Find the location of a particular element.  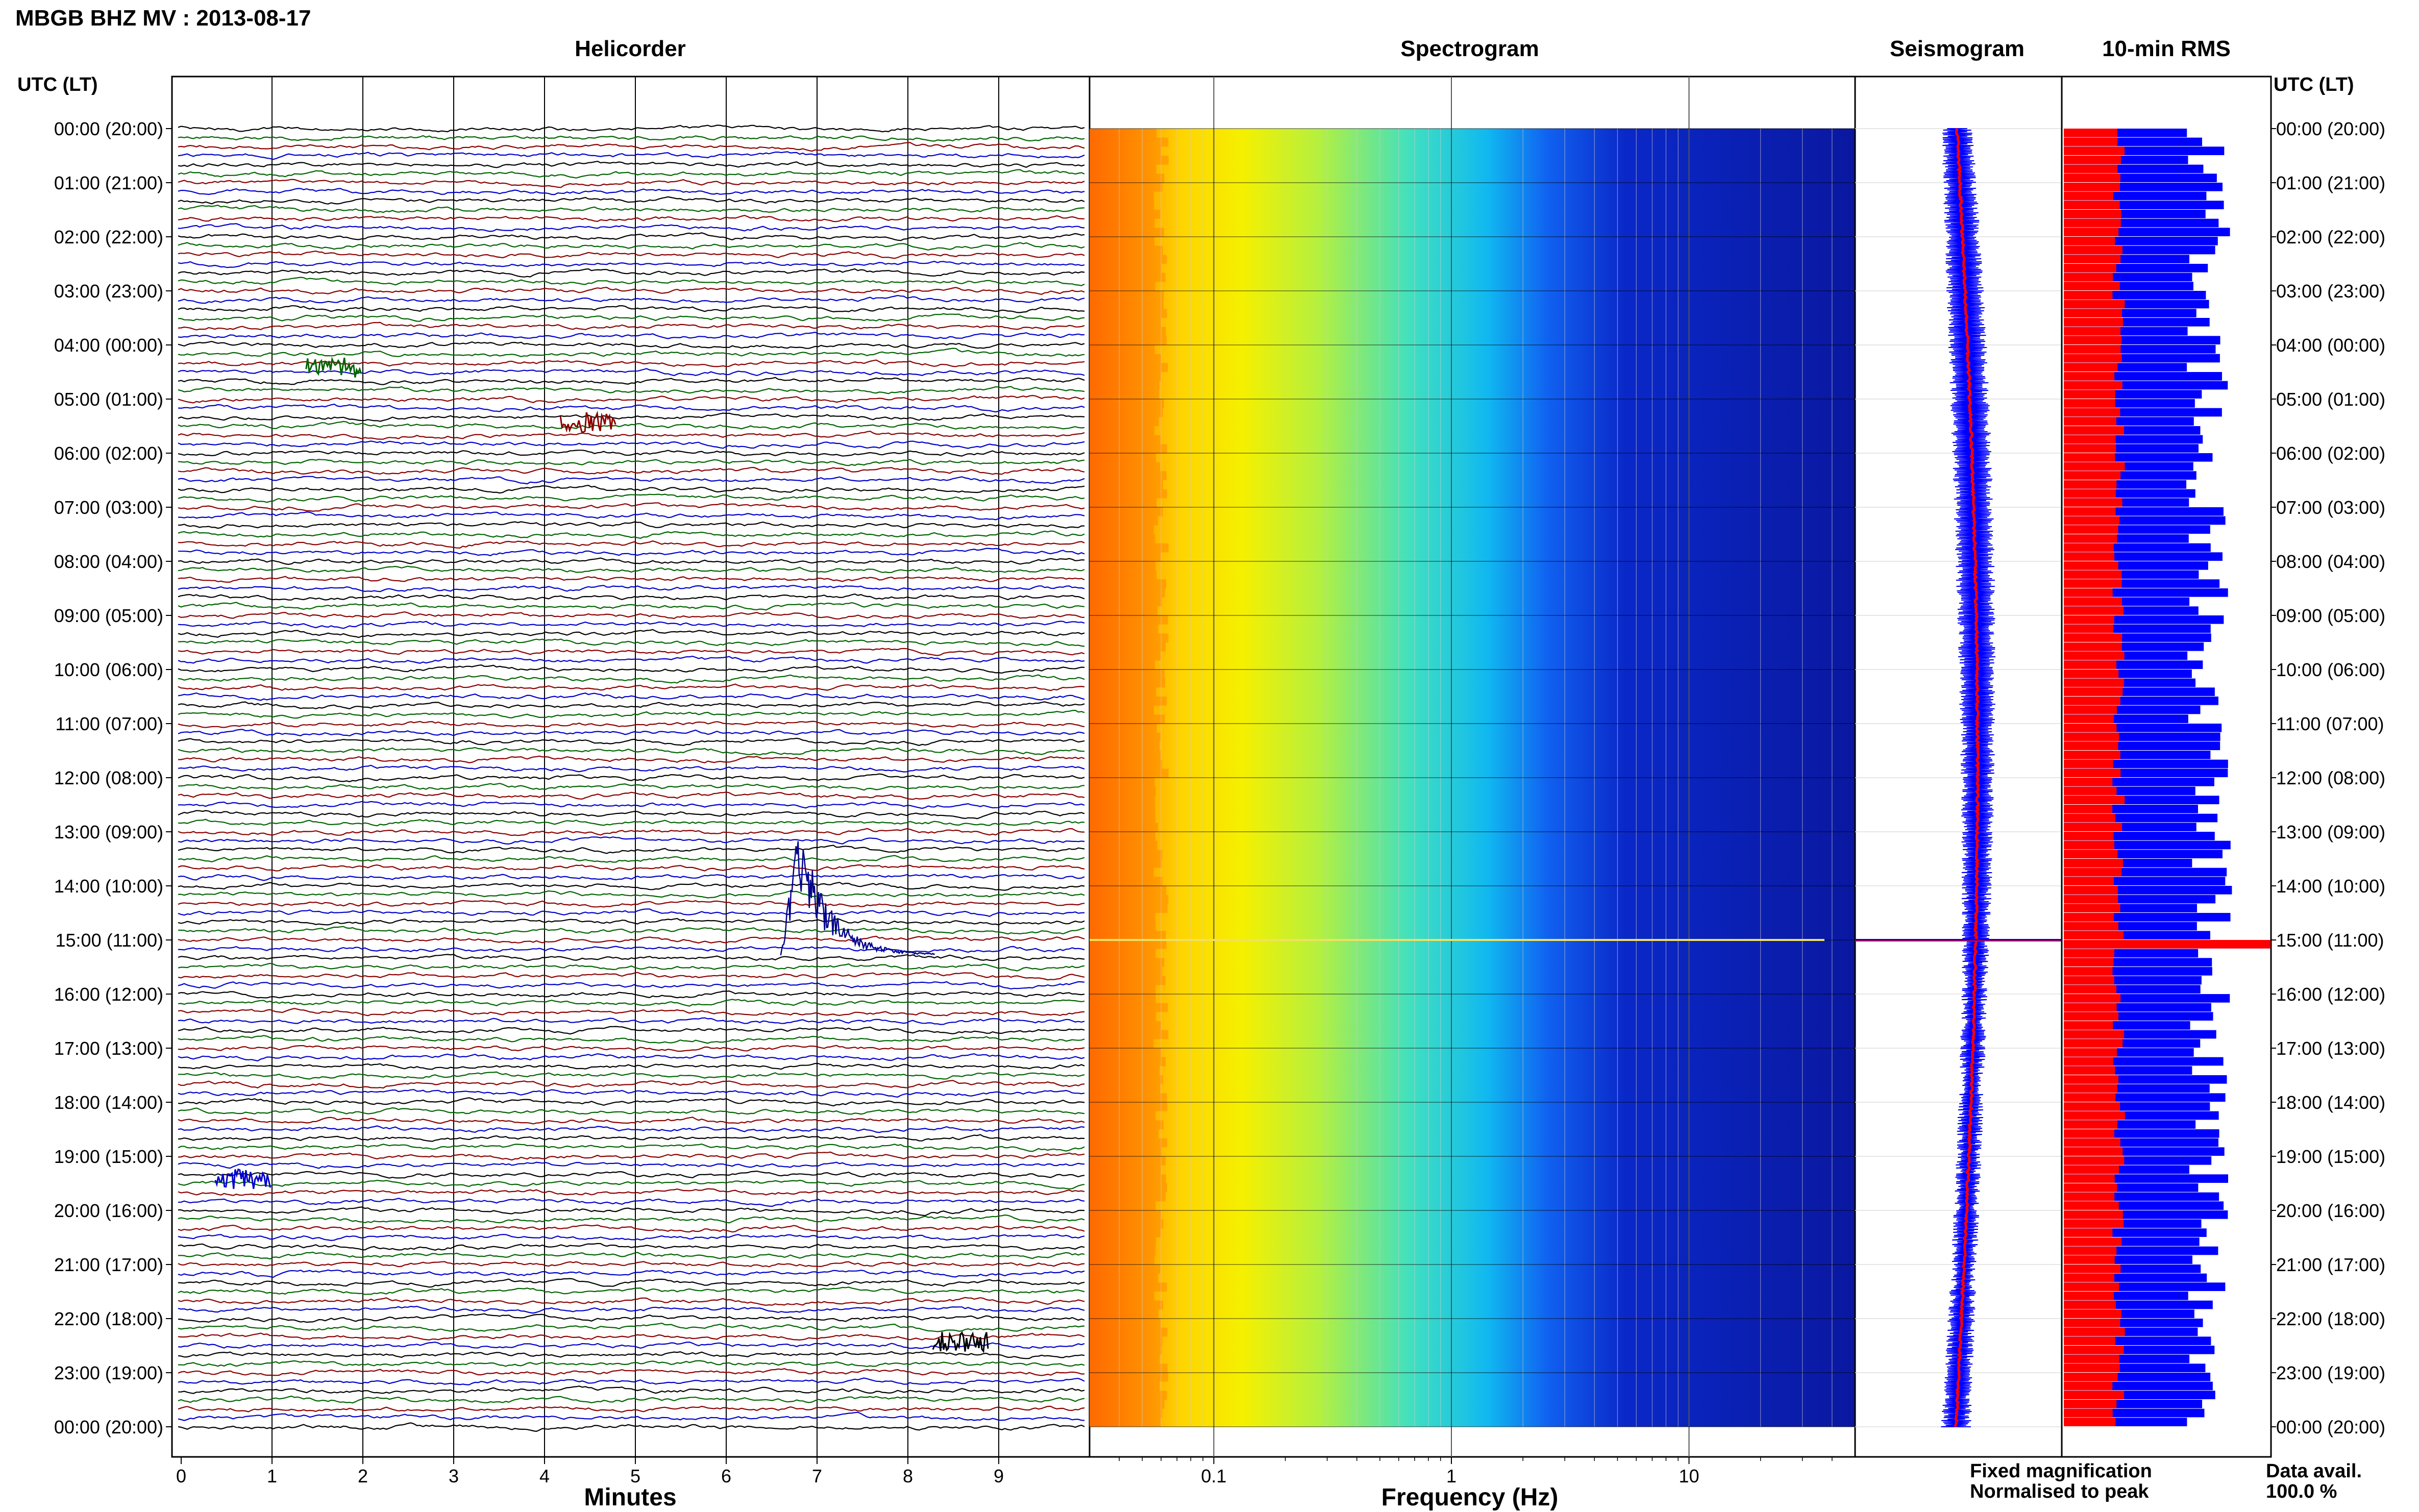

minute-tick-label: 9 is located at coordinates (999, 1476).